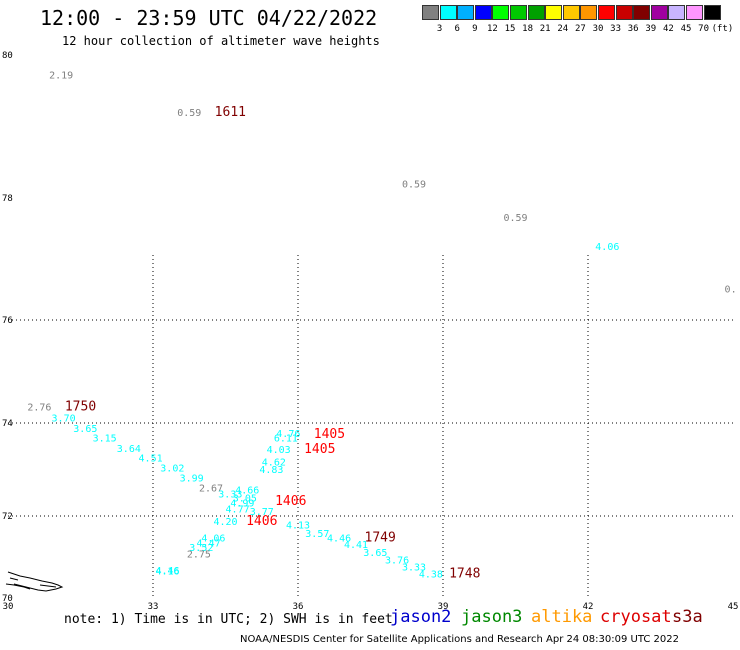 The height and width of the screenshot is (650, 740). Describe the element at coordinates (298, 607) in the screenshot. I see `lon-label: 36` at that location.